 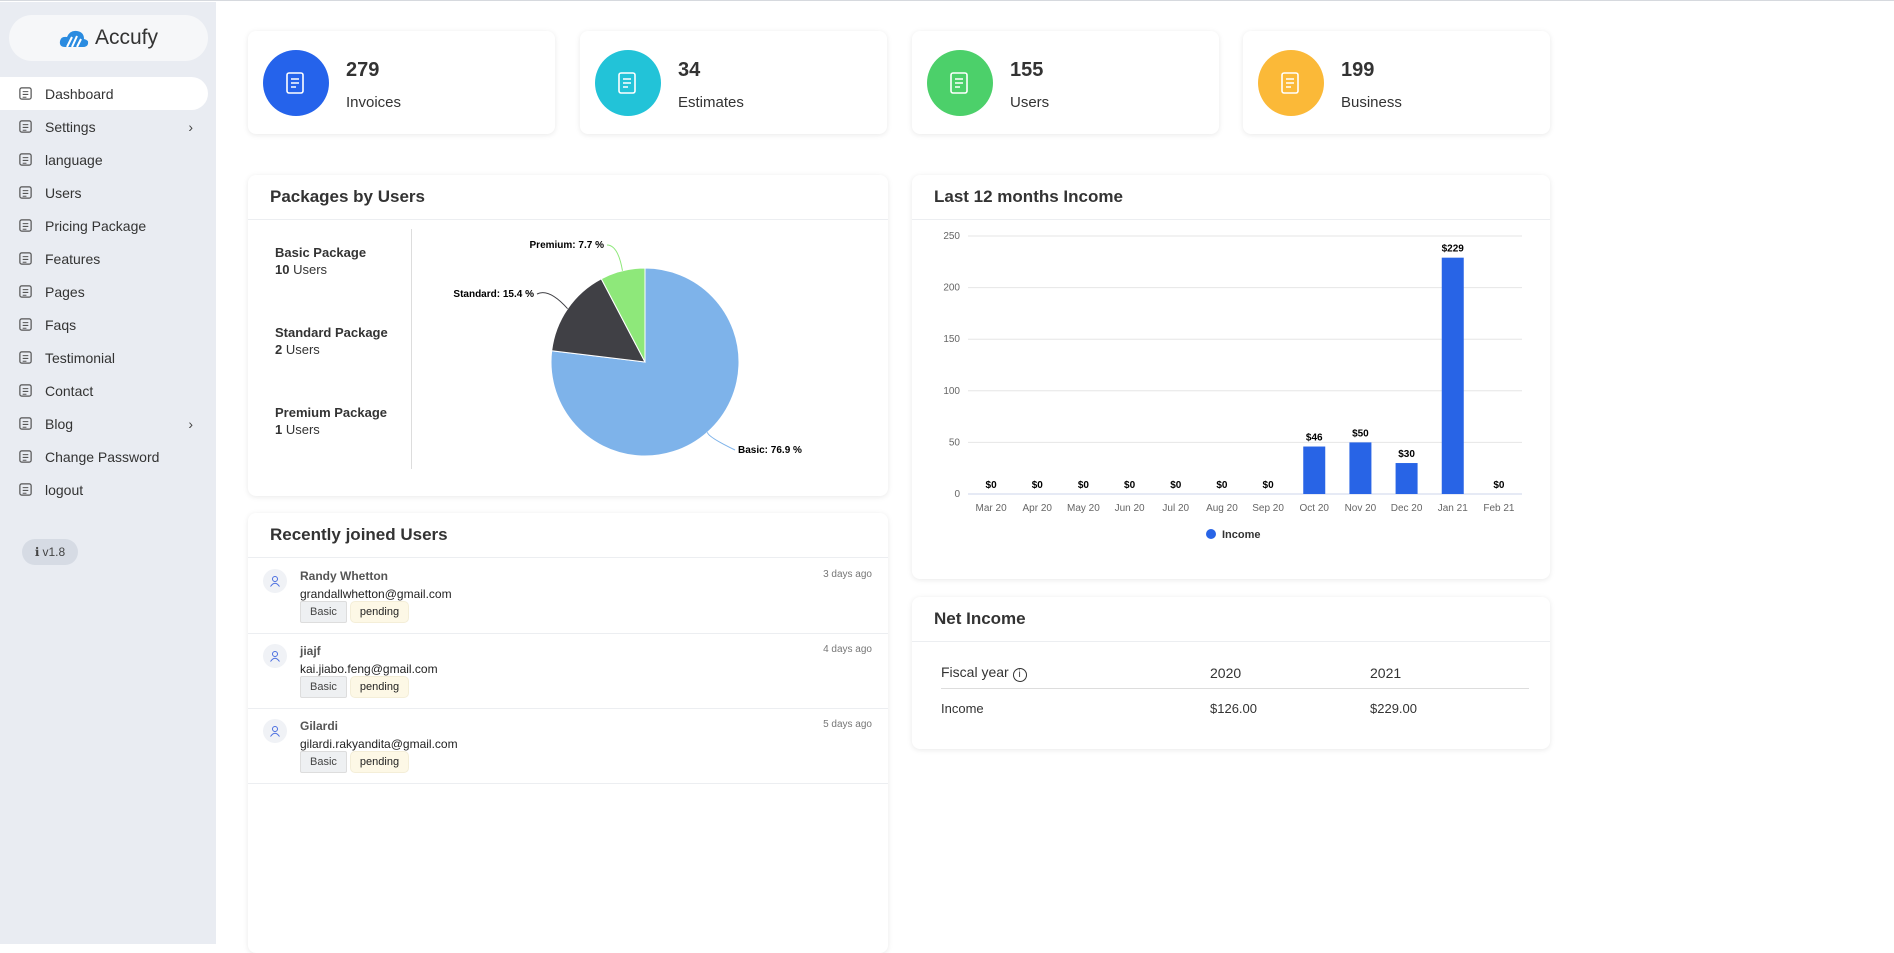 What do you see at coordinates (104, 324) in the screenshot?
I see `sidebar-item-faqs: Faqs` at bounding box center [104, 324].